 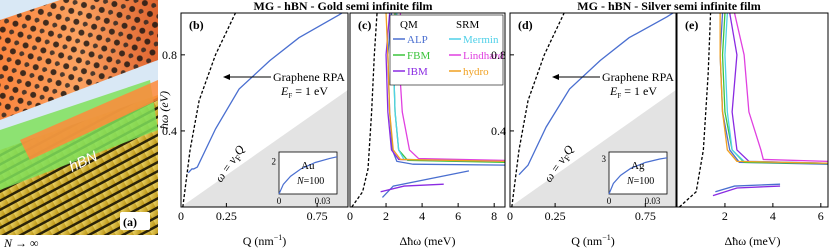 I want to click on inset-y-tick-label: 3, so click(x=604, y=159).